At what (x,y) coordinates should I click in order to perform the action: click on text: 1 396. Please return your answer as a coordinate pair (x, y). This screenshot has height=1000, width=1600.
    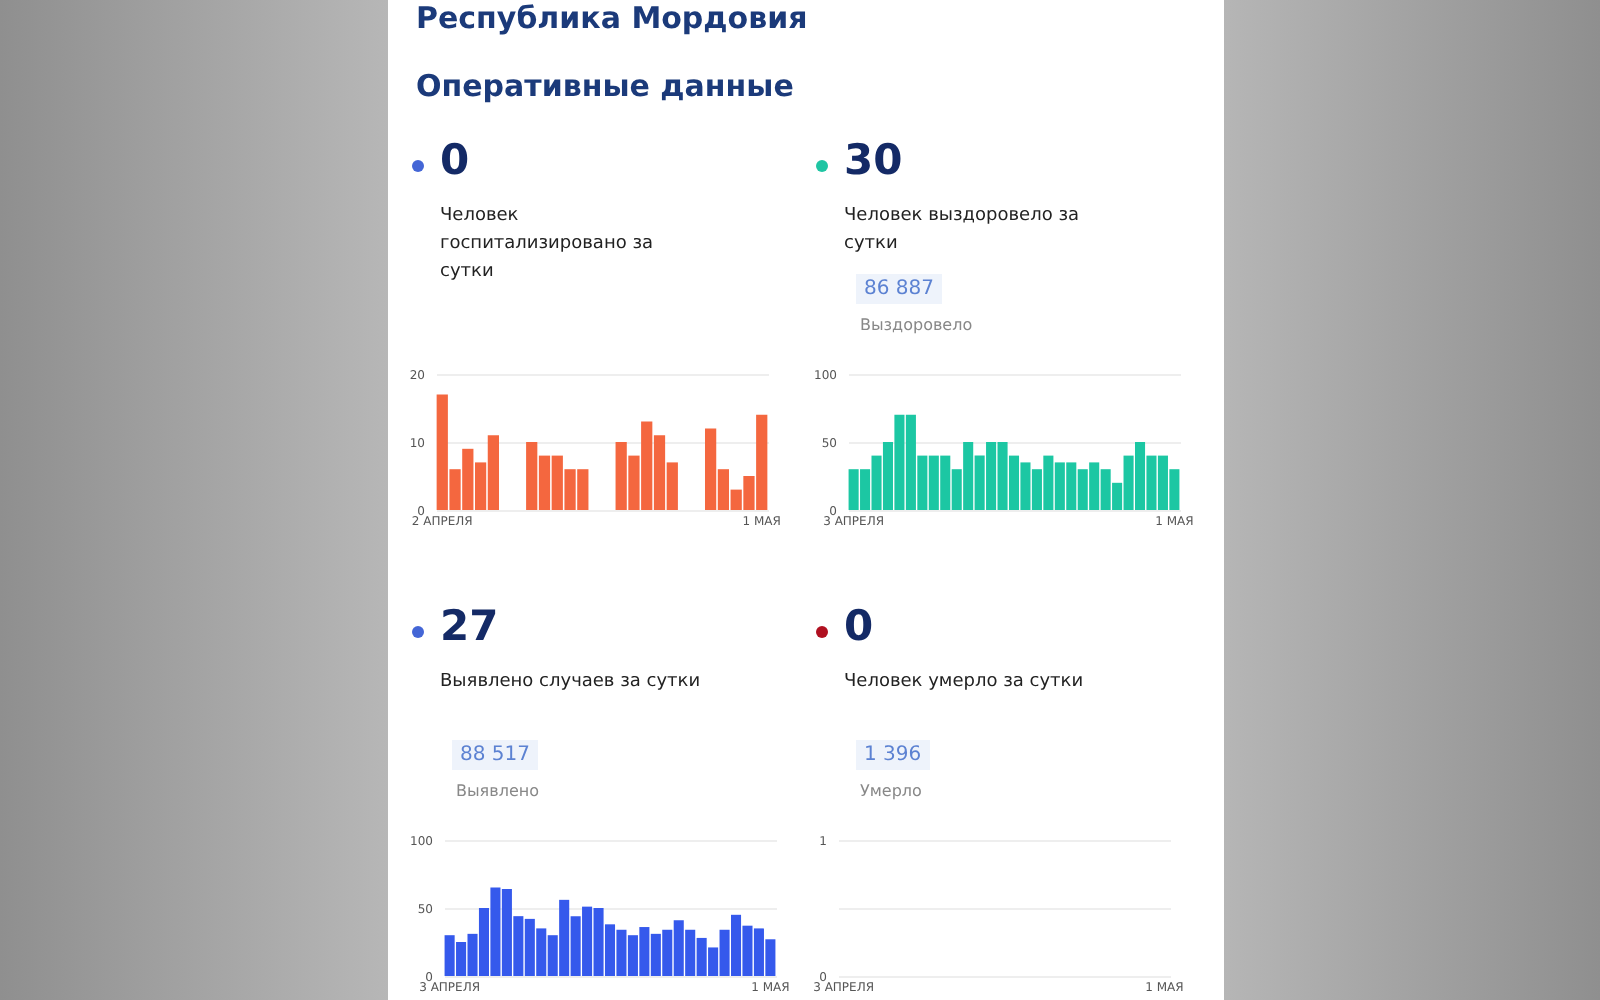
    Looking at the image, I should click on (893, 755).